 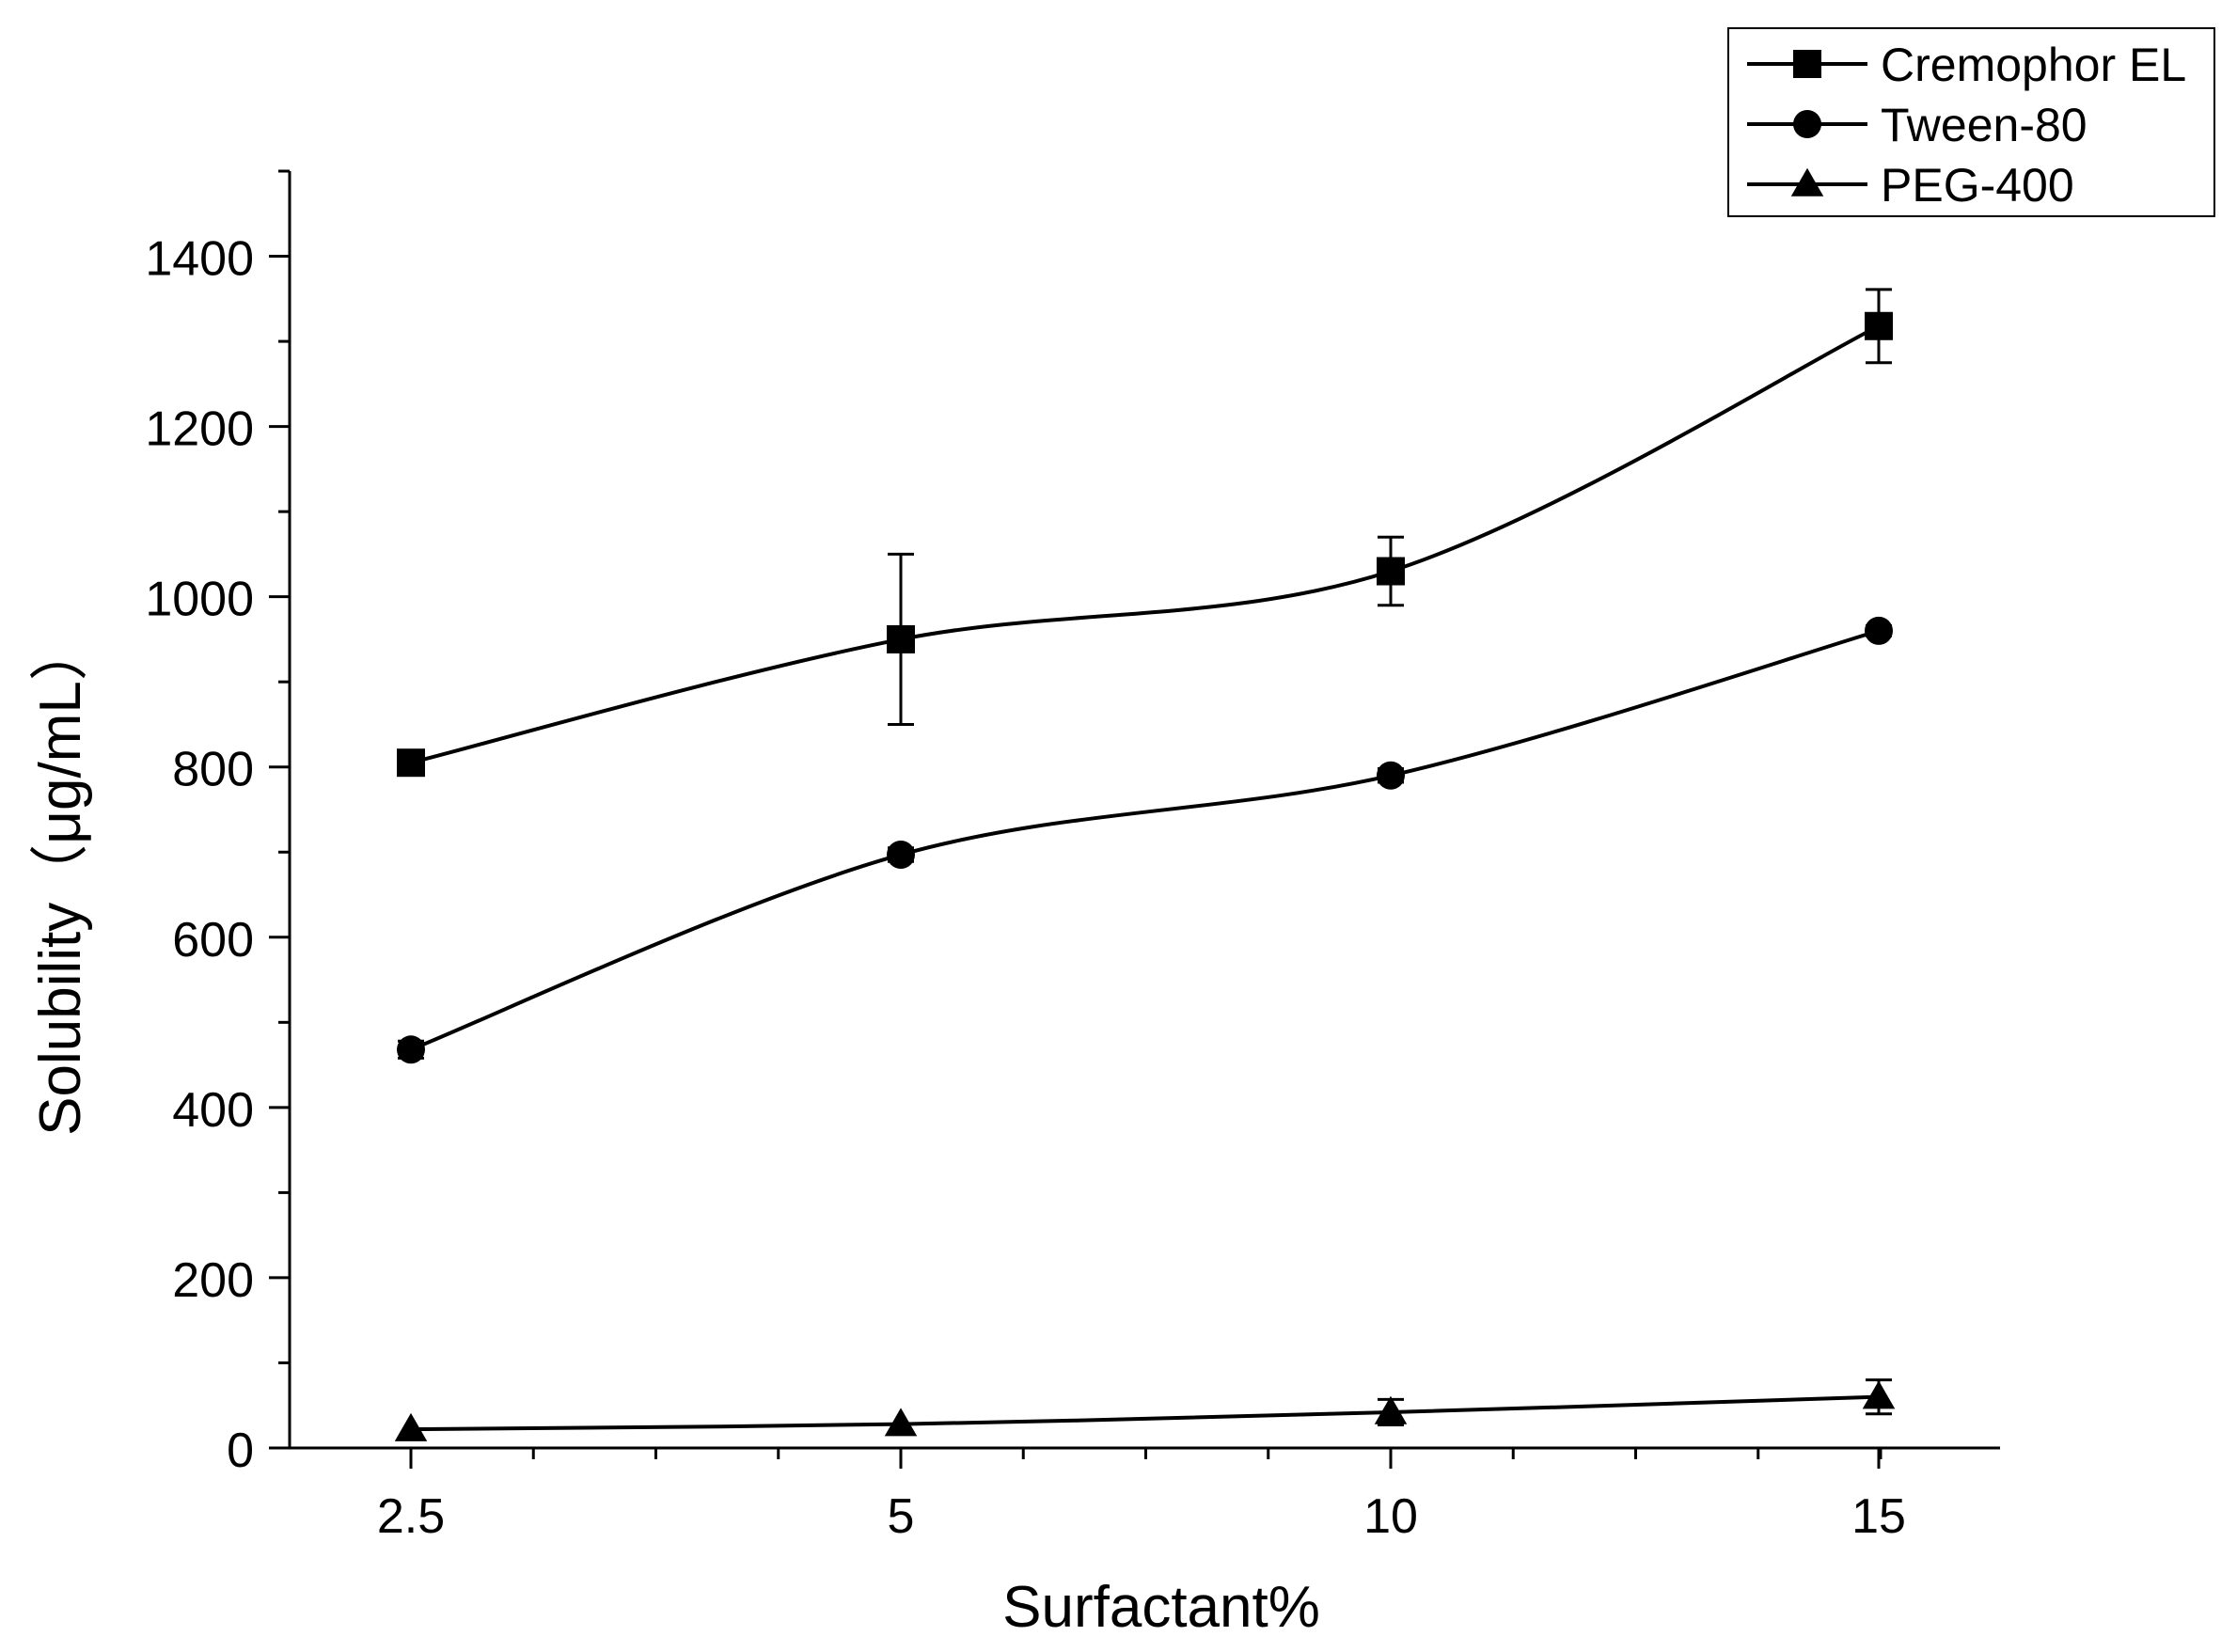 I want to click on legend-item: Cremophor EL, so click(x=1966, y=65).